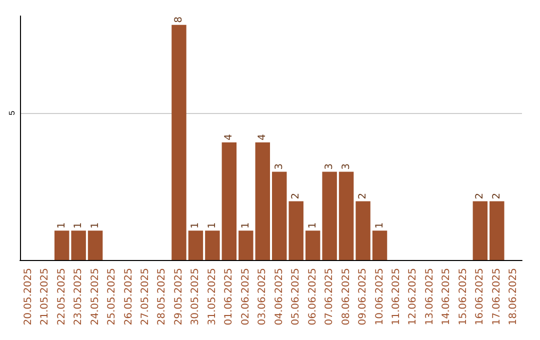 This screenshot has height=340, width=540. Describe the element at coordinates (380, 297) in the screenshot. I see `x-tick-label: 10.06.2025` at that location.